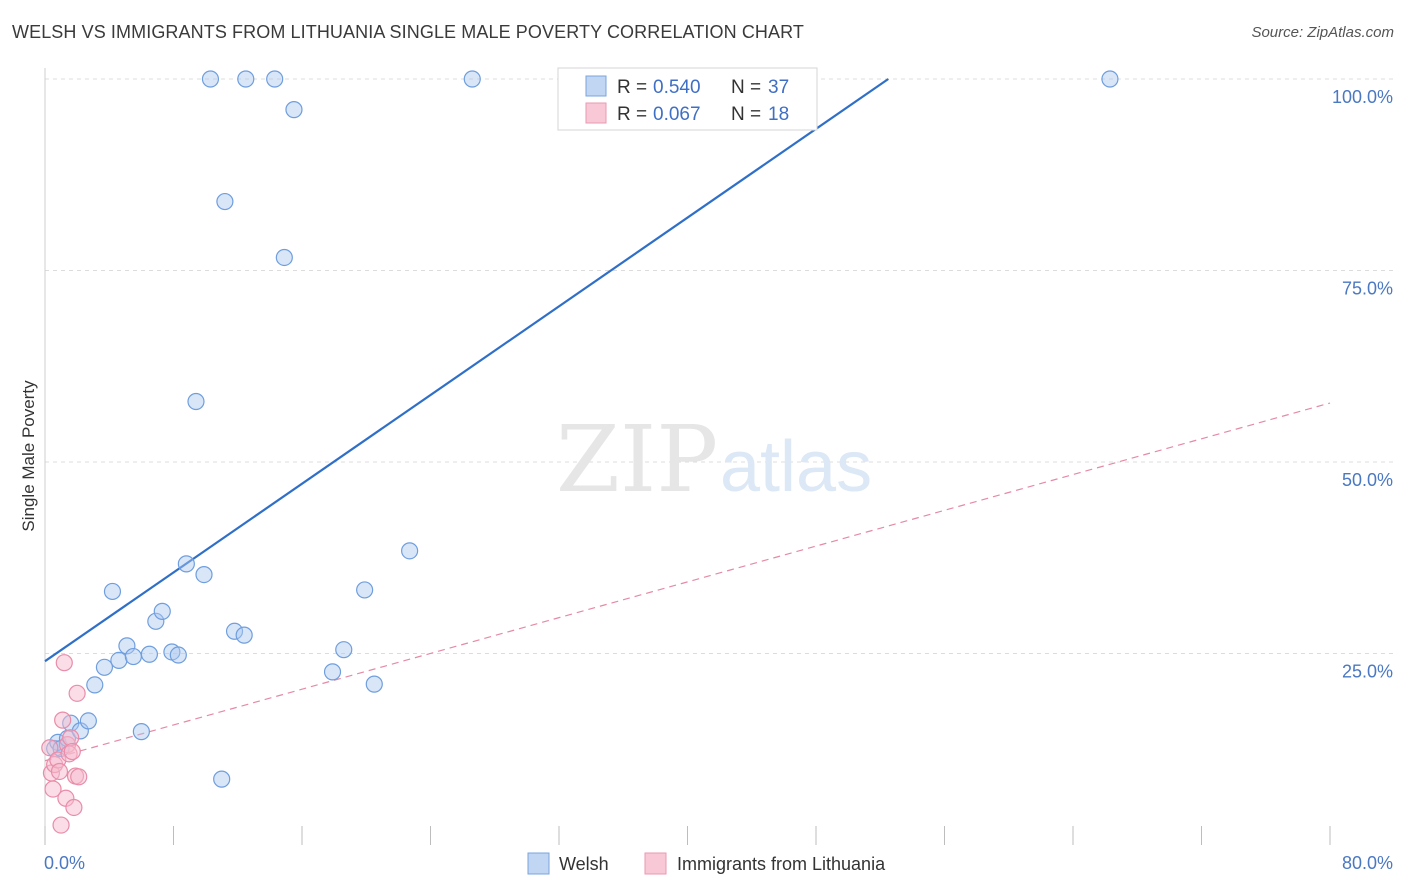  I want to click on x-tick-label-max: 80.0%, so click(1367, 863).